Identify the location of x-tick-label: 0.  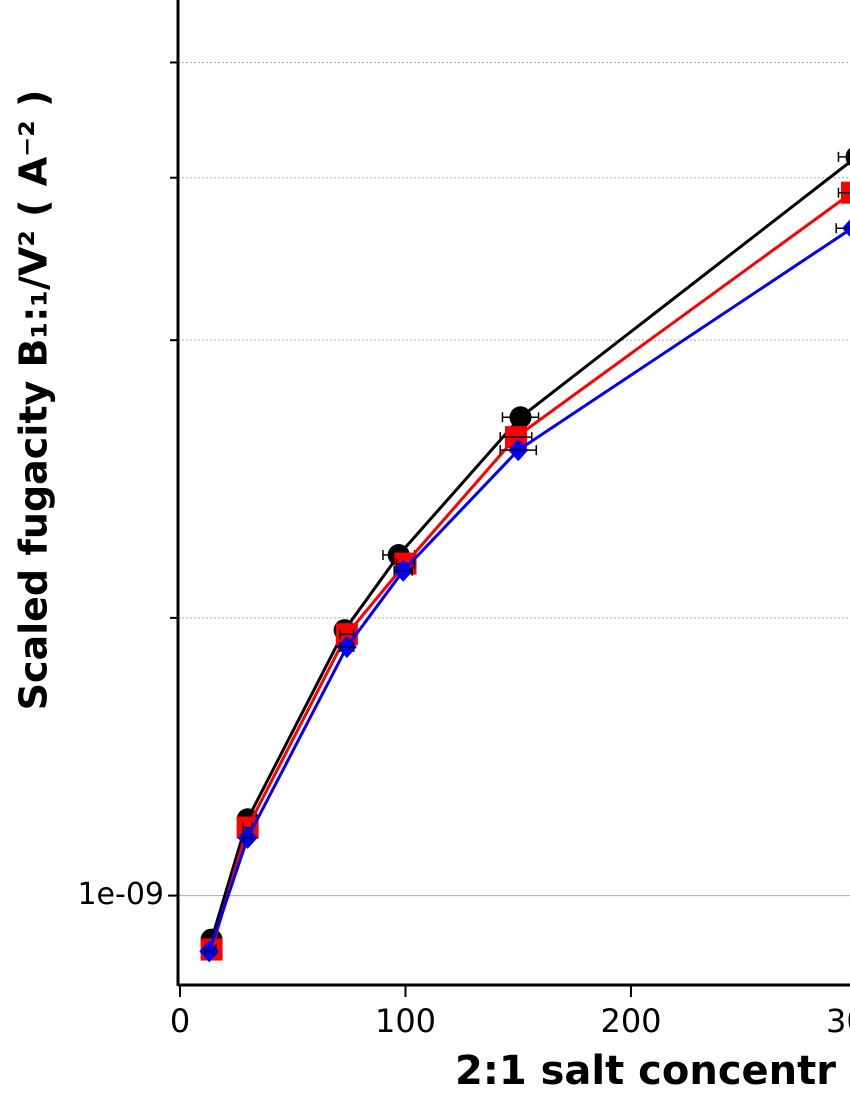
(180, 1021).